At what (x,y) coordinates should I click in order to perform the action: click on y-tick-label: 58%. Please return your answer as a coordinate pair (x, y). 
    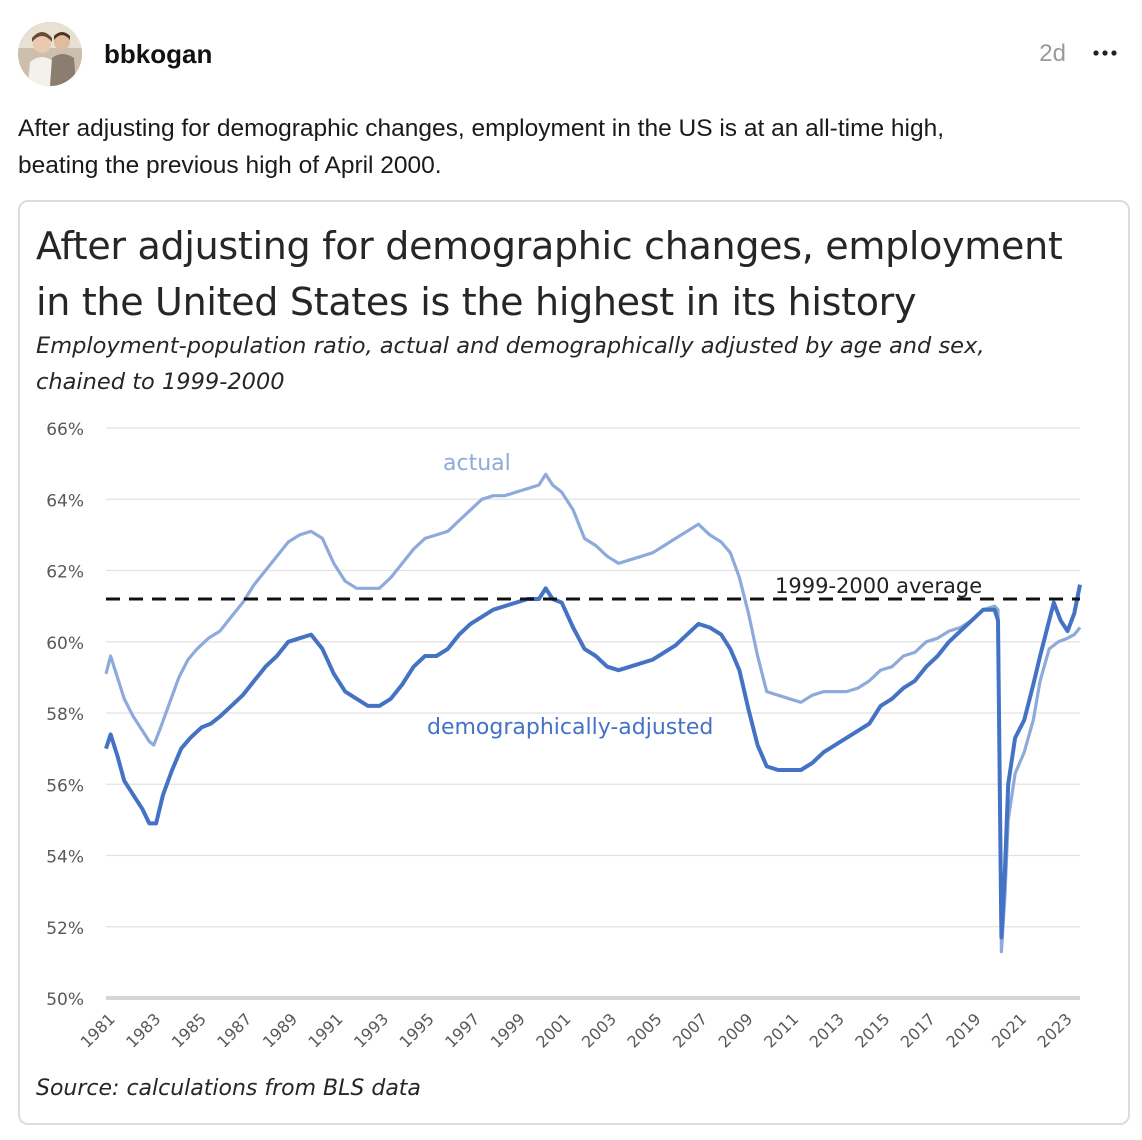
    Looking at the image, I should click on (65, 715).